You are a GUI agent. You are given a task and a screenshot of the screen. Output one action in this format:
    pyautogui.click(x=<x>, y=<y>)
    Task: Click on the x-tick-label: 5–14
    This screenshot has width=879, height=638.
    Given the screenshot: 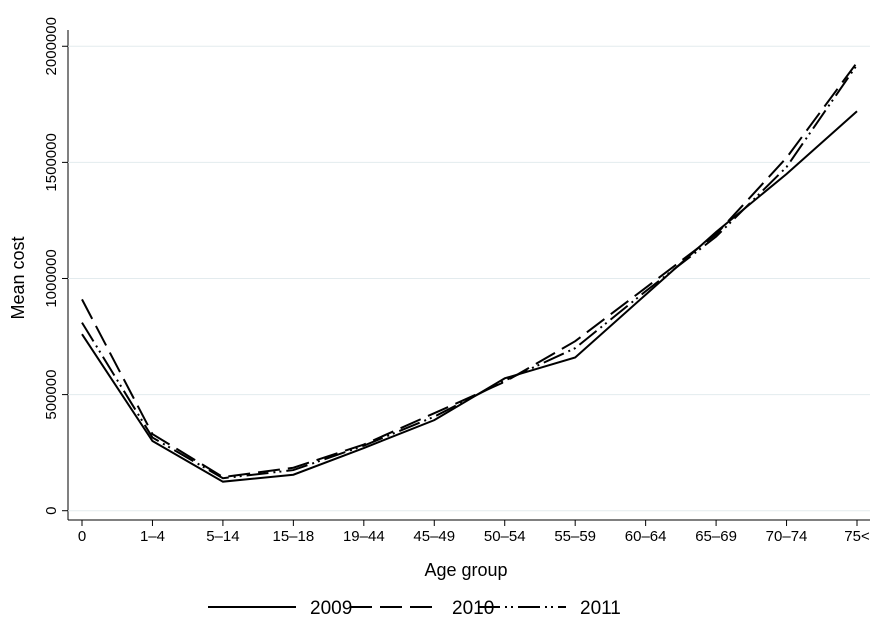 What is the action you would take?
    pyautogui.click(x=222, y=536)
    